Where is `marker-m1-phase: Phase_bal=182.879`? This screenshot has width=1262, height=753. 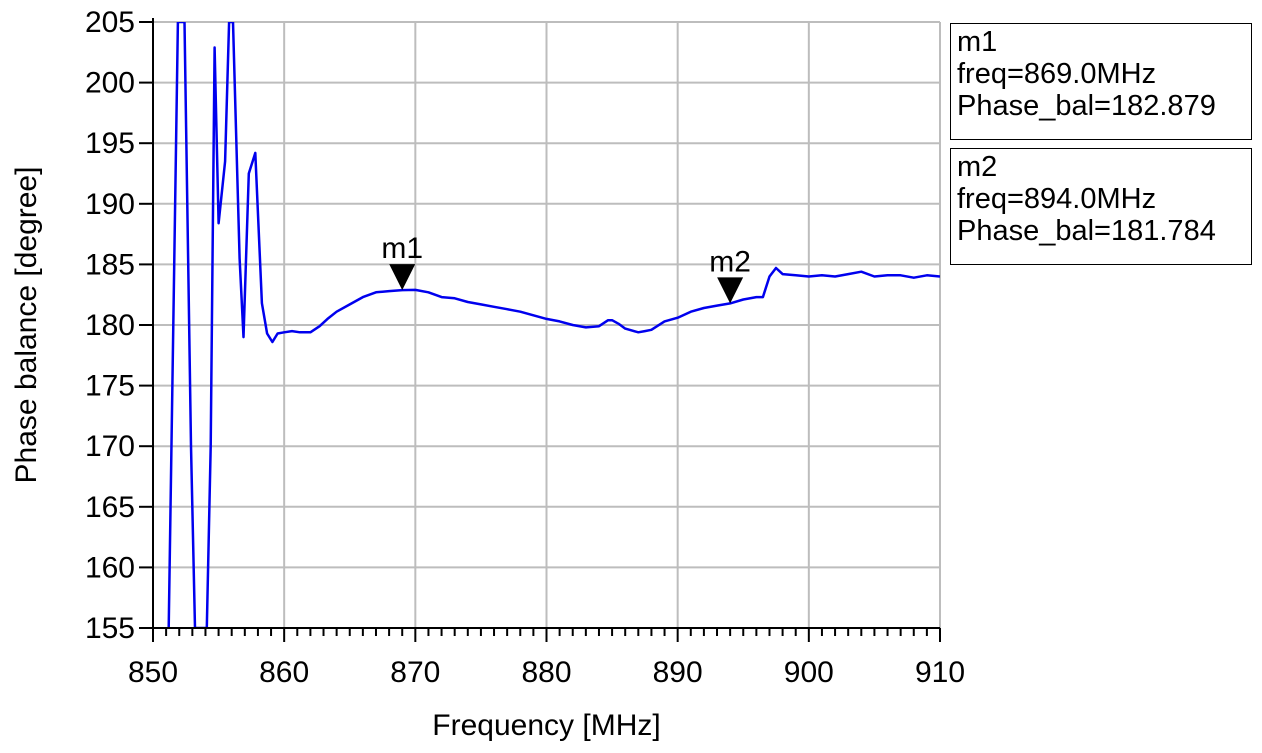 marker-m1-phase: Phase_bal=182.879 is located at coordinates (1086, 106).